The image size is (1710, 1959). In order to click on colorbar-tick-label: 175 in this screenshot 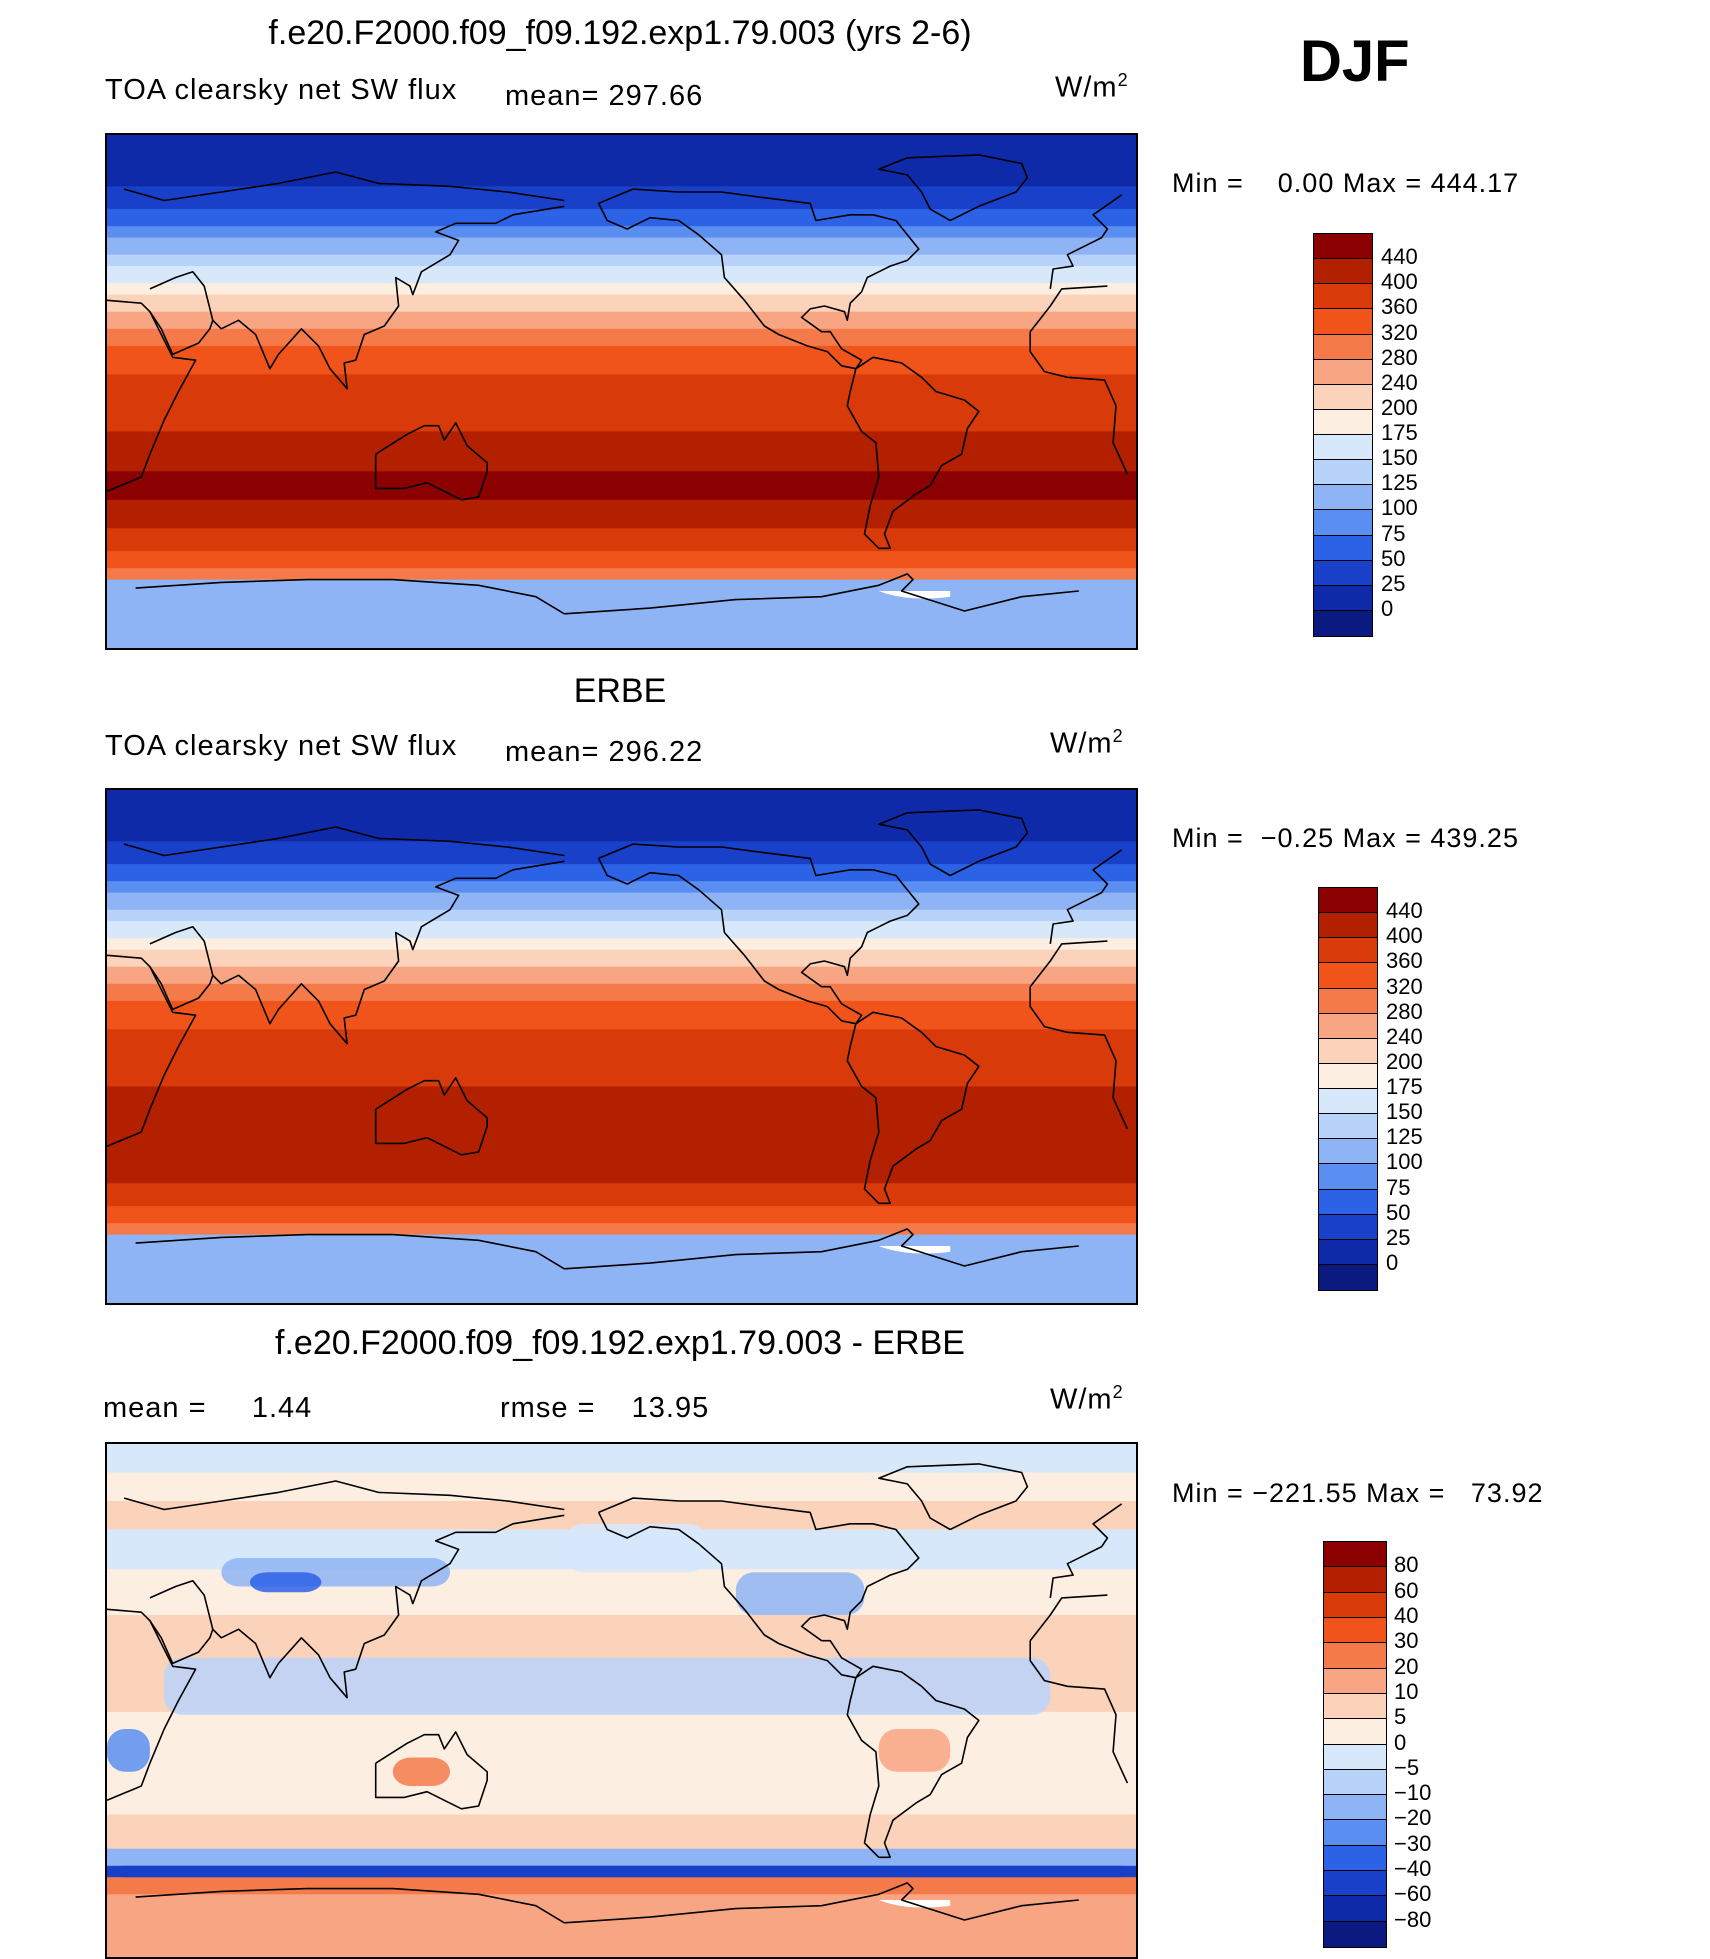, I will do `click(1404, 1086)`.